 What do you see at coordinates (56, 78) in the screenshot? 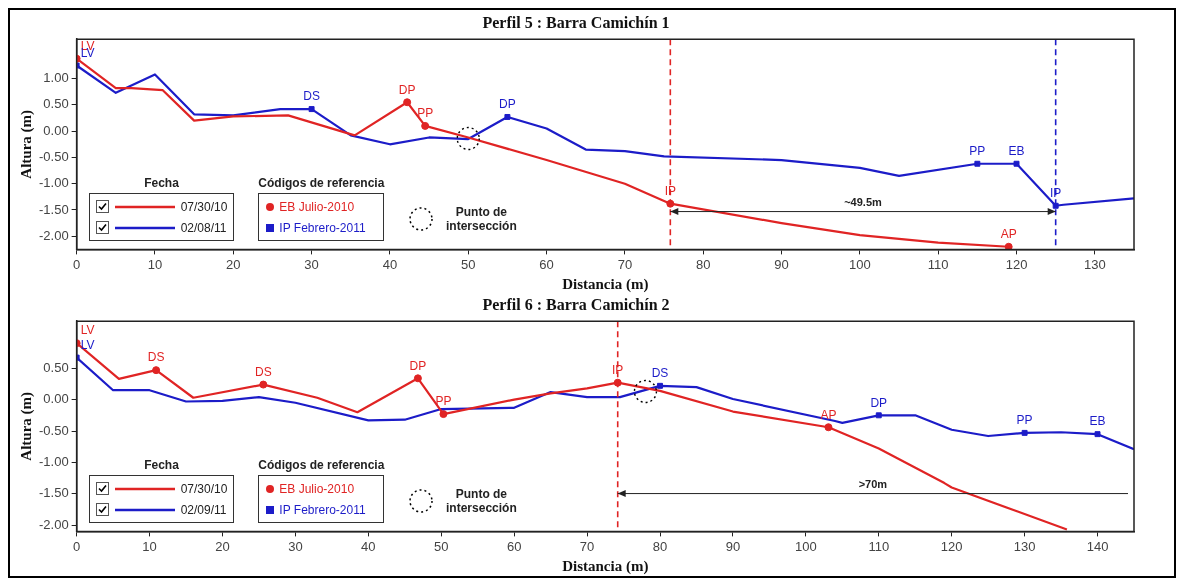
I see `y-tick-label: 1.00` at bounding box center [56, 78].